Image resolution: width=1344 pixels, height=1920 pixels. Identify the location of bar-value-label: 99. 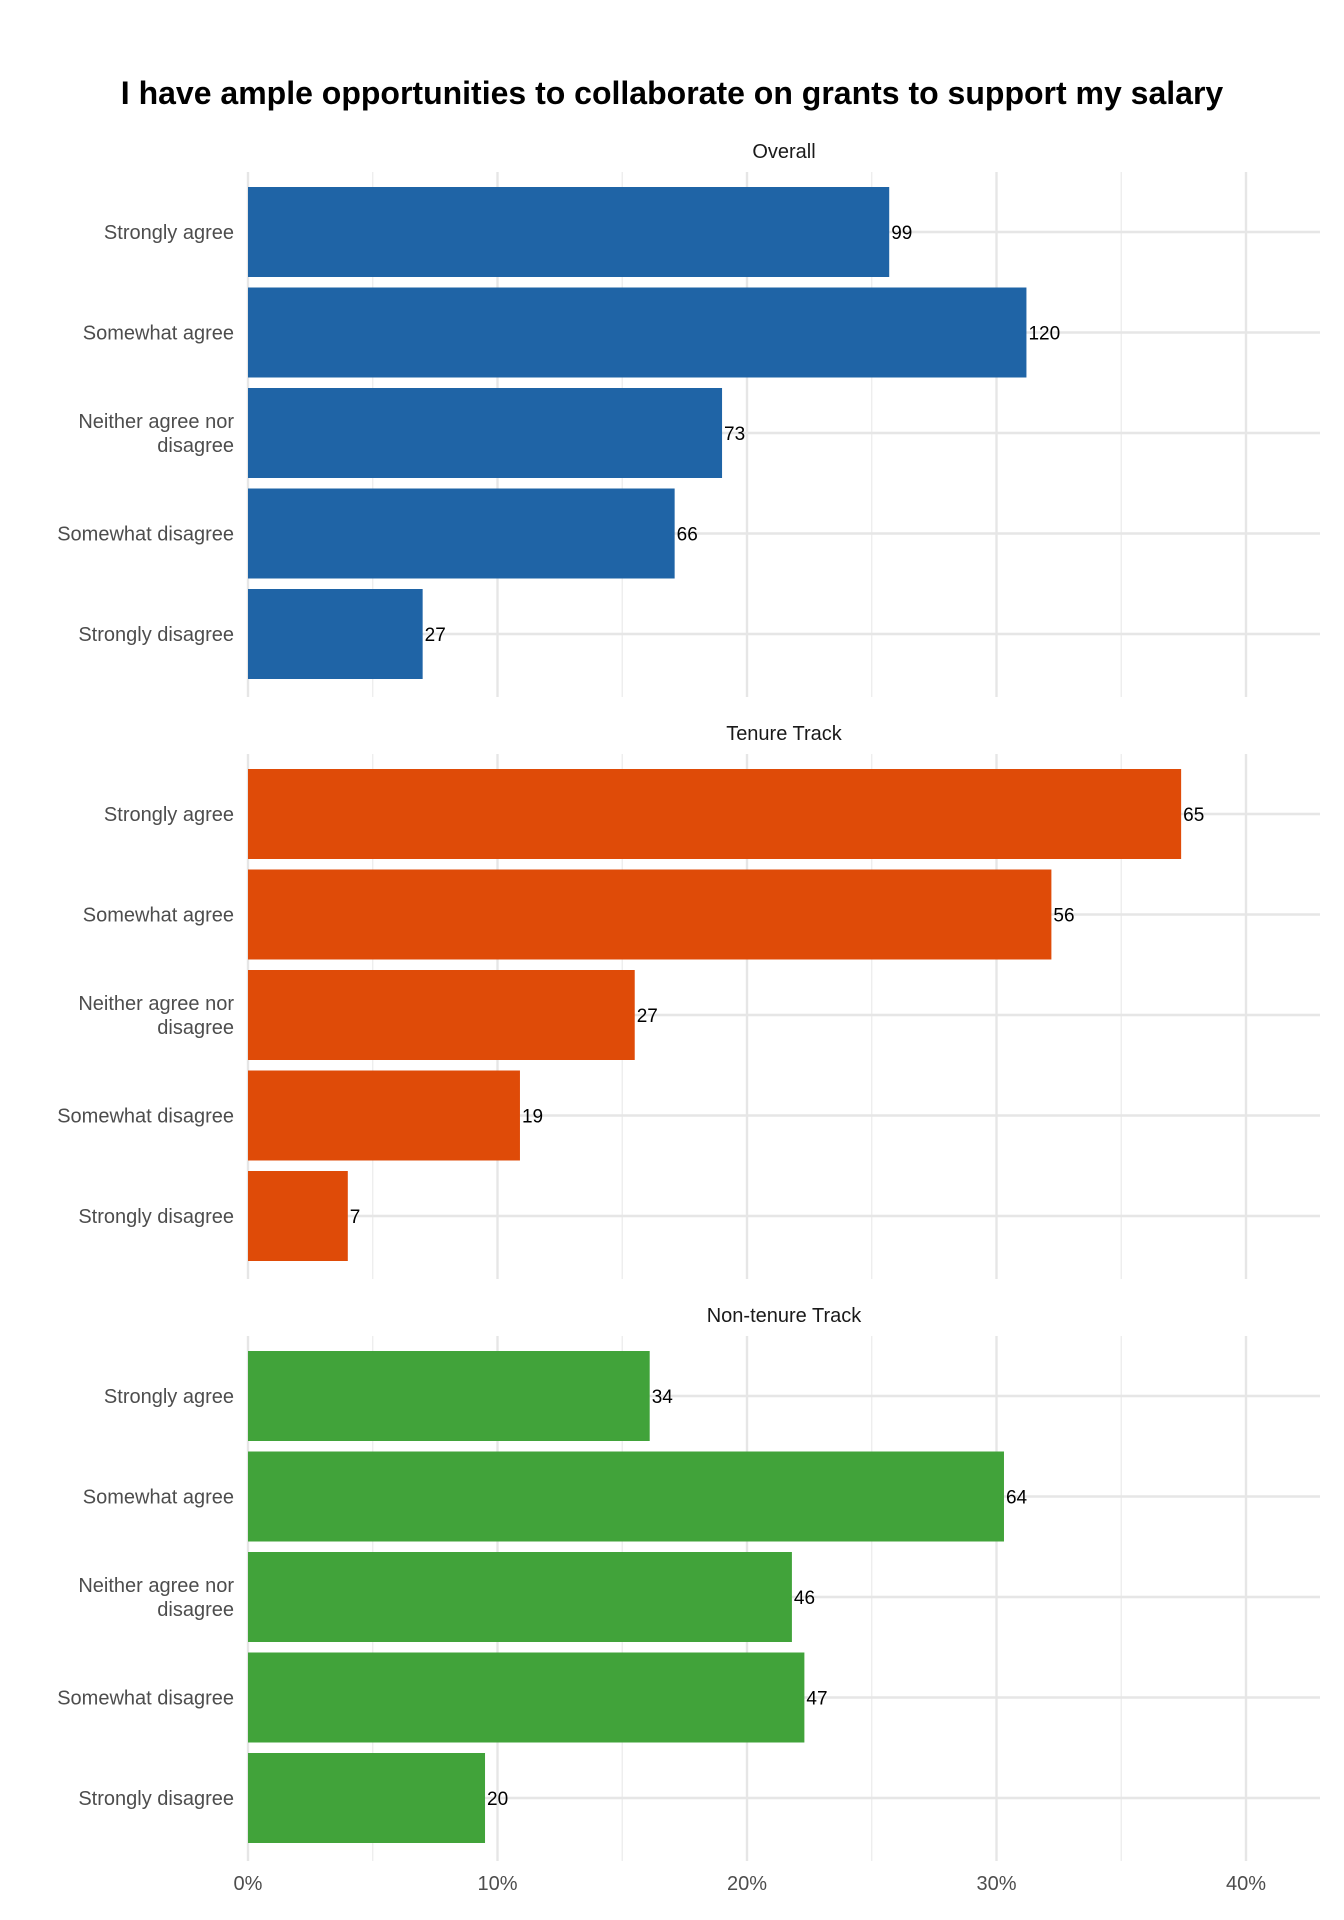
(901, 233).